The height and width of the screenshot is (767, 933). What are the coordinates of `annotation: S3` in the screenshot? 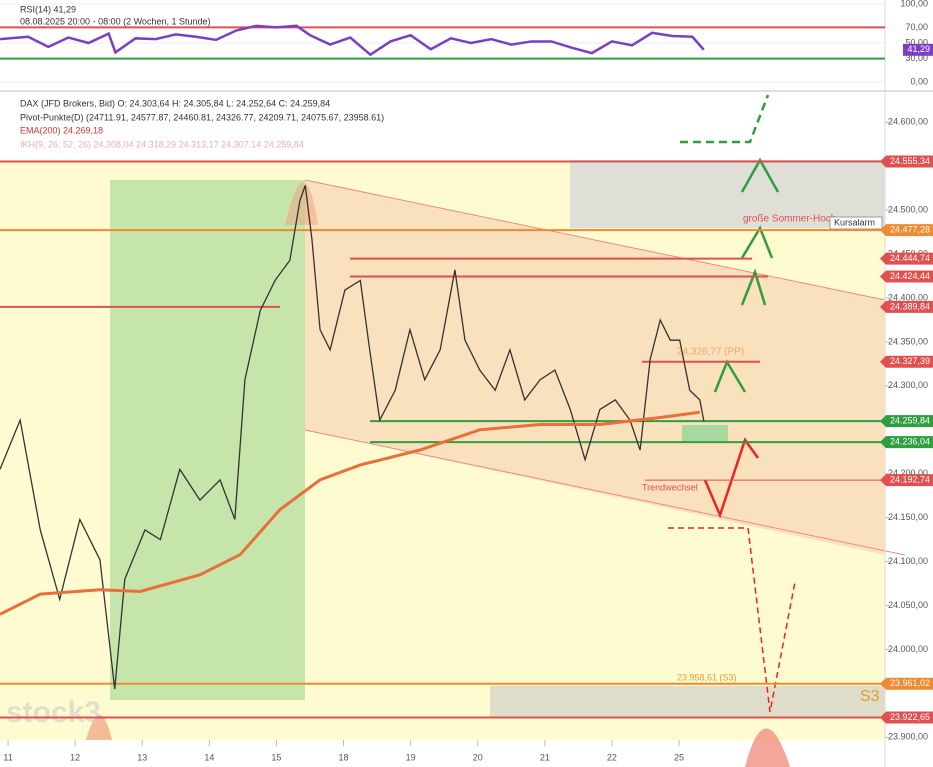 It's located at (870, 696).